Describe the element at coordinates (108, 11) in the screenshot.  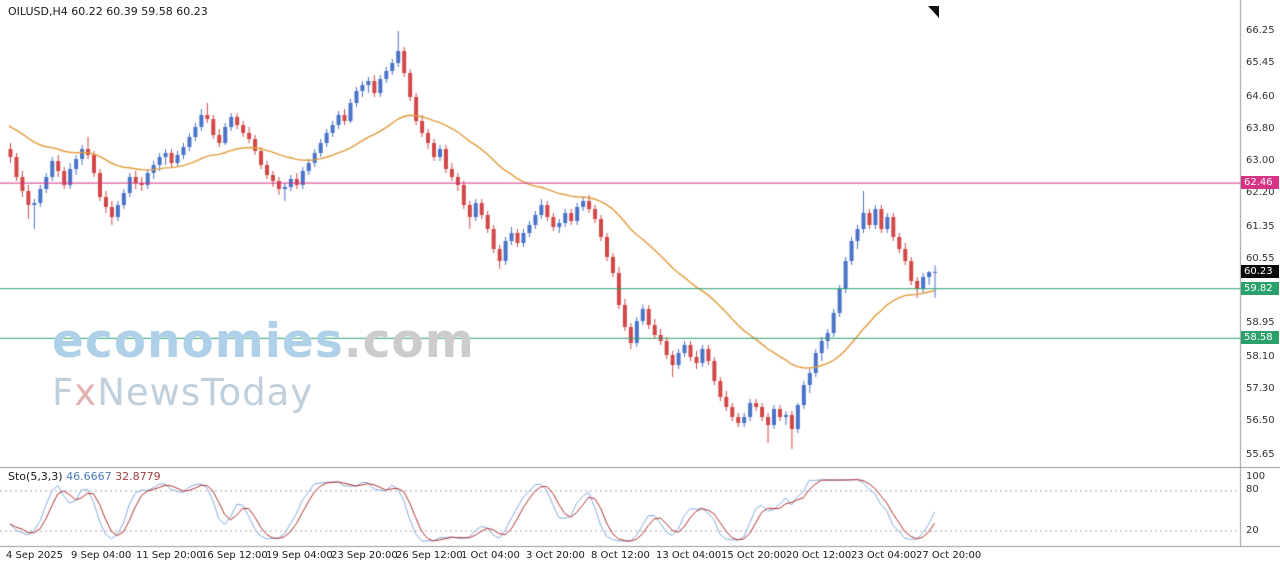
I see `symbol-ohlc-readout: OILUSD,H4 60.22 60.39 59.58 60.23` at that location.